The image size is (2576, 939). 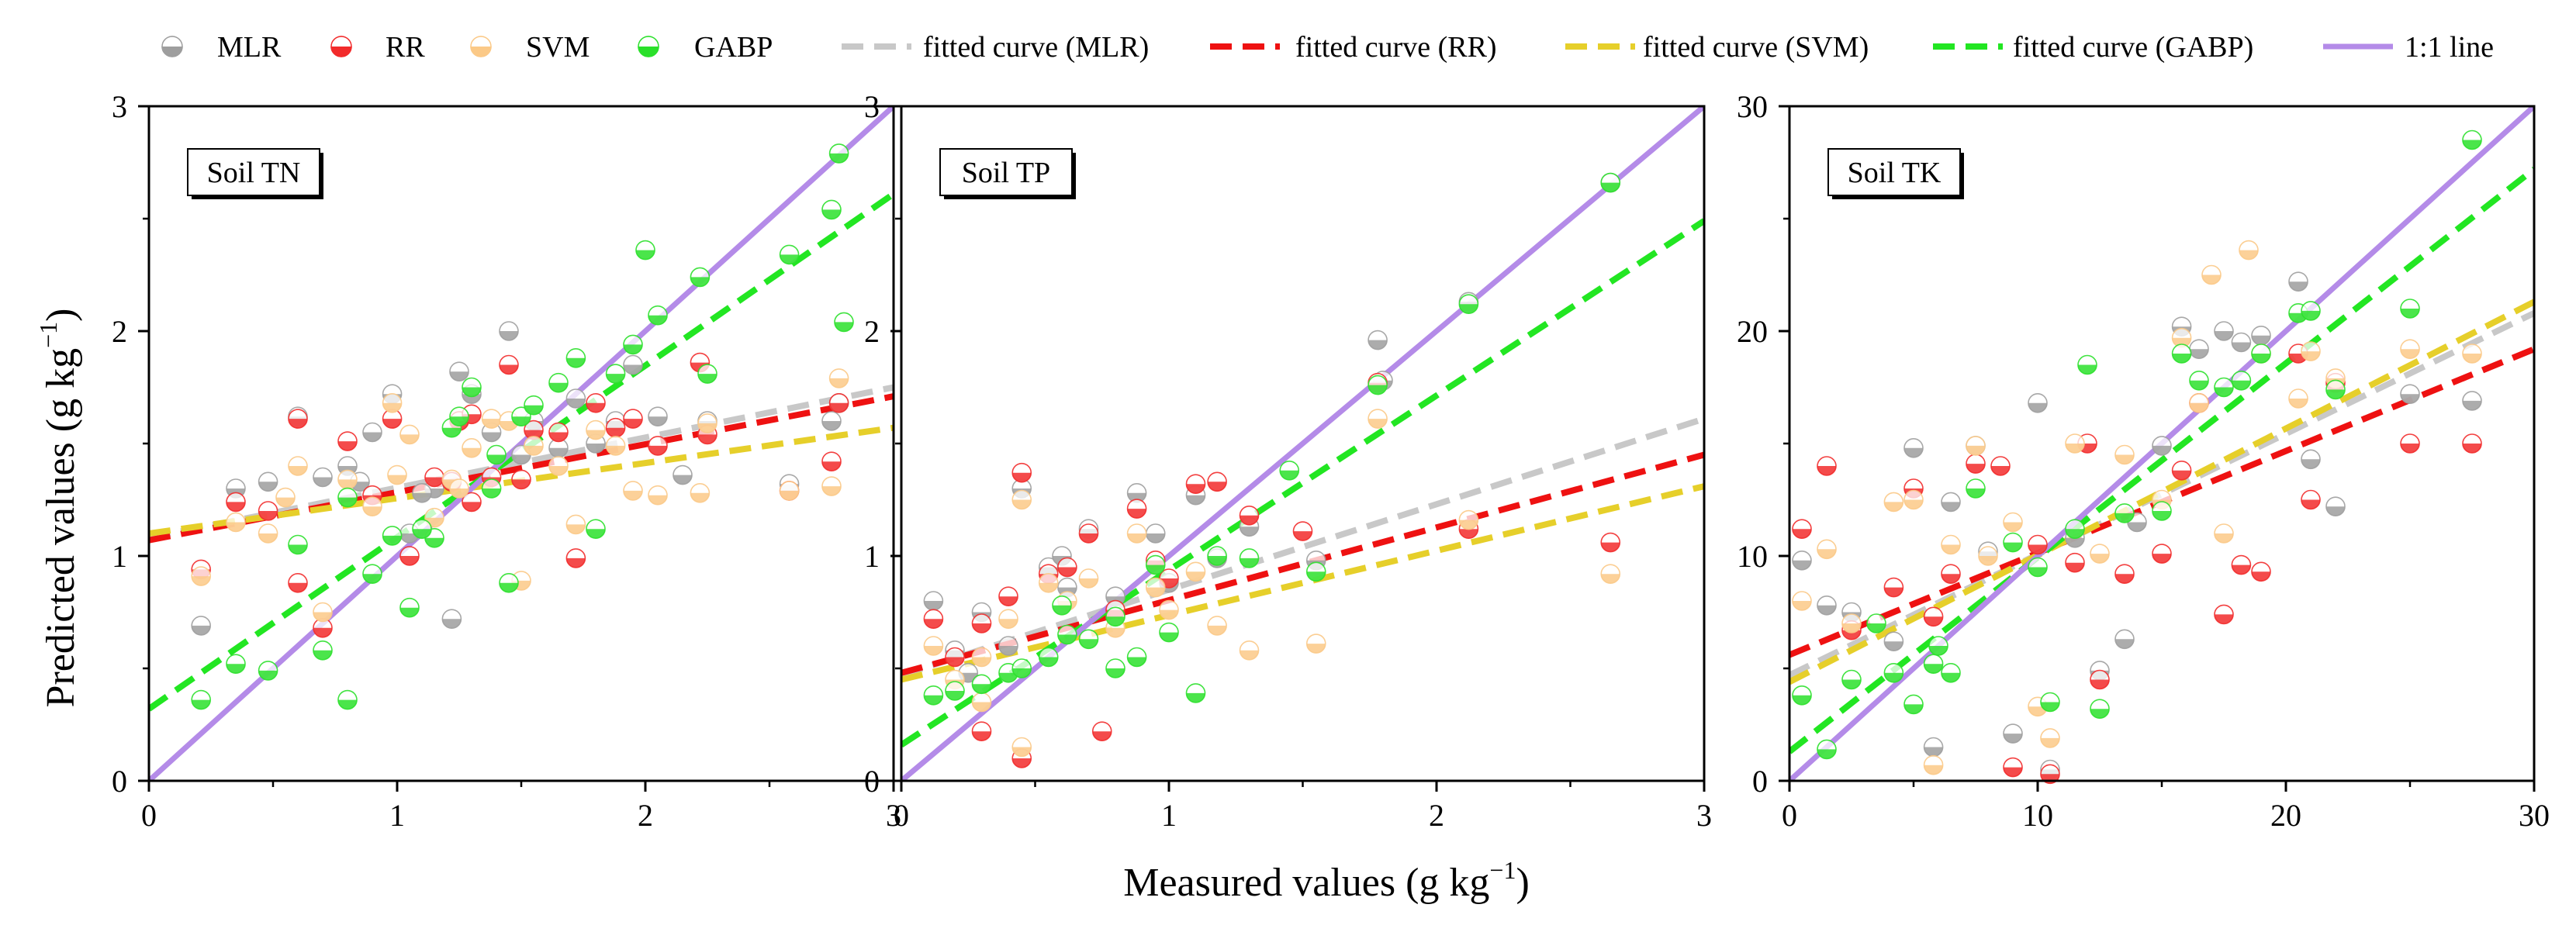 I want to click on x-tick-label-soil-tp: 3, so click(x=1704, y=816).